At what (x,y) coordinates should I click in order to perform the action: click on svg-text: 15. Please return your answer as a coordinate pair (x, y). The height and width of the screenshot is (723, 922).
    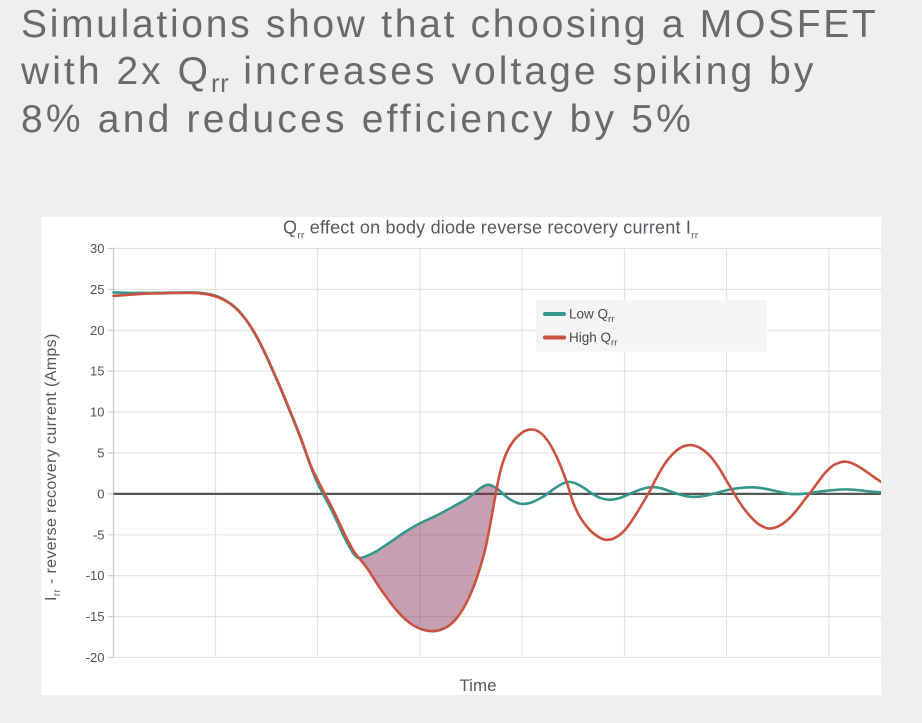
    Looking at the image, I should click on (97, 371).